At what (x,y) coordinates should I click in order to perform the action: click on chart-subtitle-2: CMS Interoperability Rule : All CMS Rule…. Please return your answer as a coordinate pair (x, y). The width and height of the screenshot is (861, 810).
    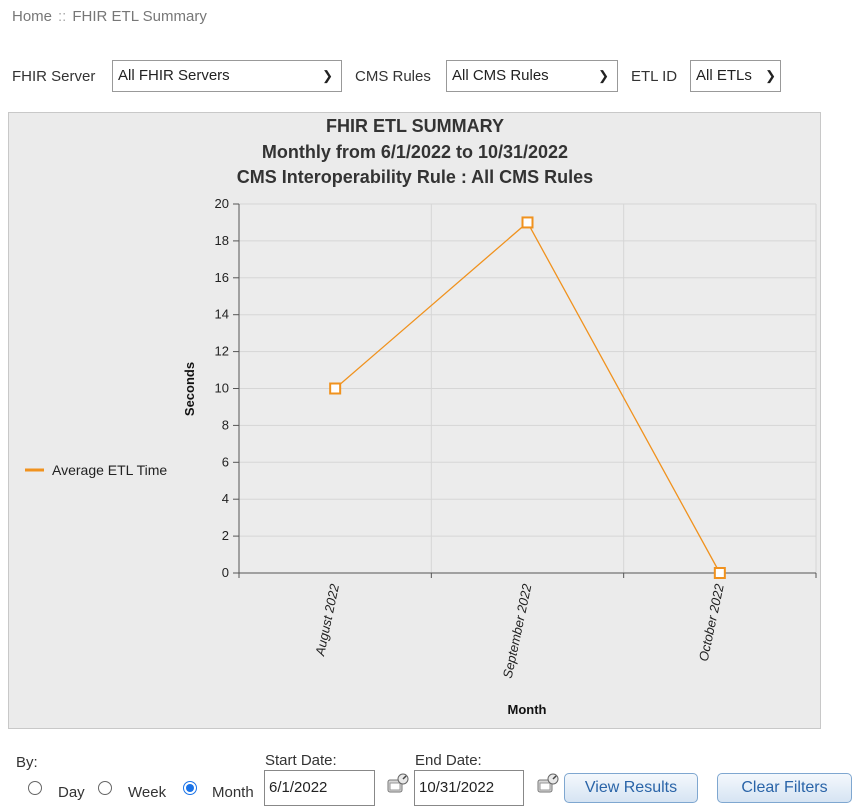
    Looking at the image, I should click on (415, 177).